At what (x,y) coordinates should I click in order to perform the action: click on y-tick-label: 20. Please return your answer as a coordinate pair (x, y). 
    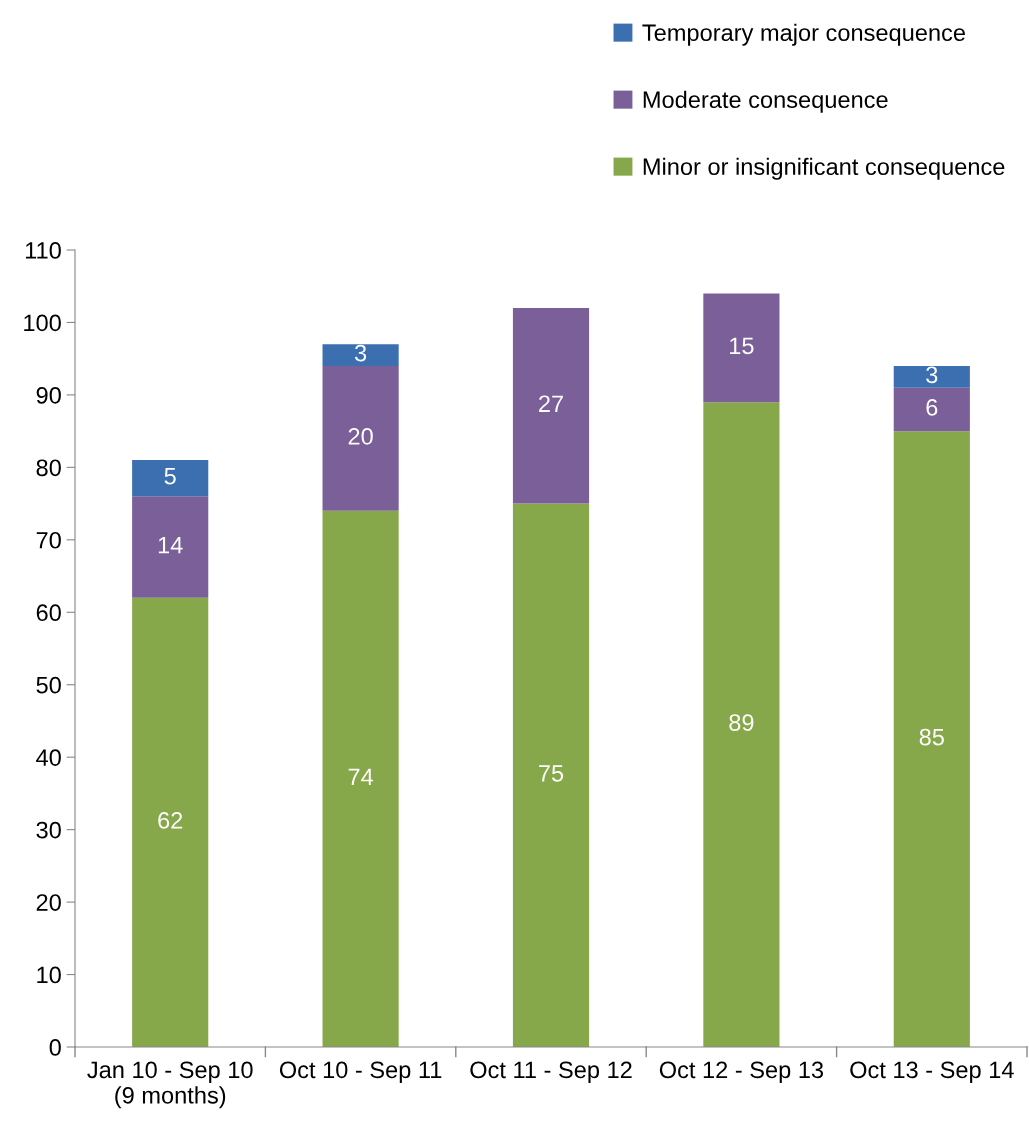
    Looking at the image, I should click on (48, 902).